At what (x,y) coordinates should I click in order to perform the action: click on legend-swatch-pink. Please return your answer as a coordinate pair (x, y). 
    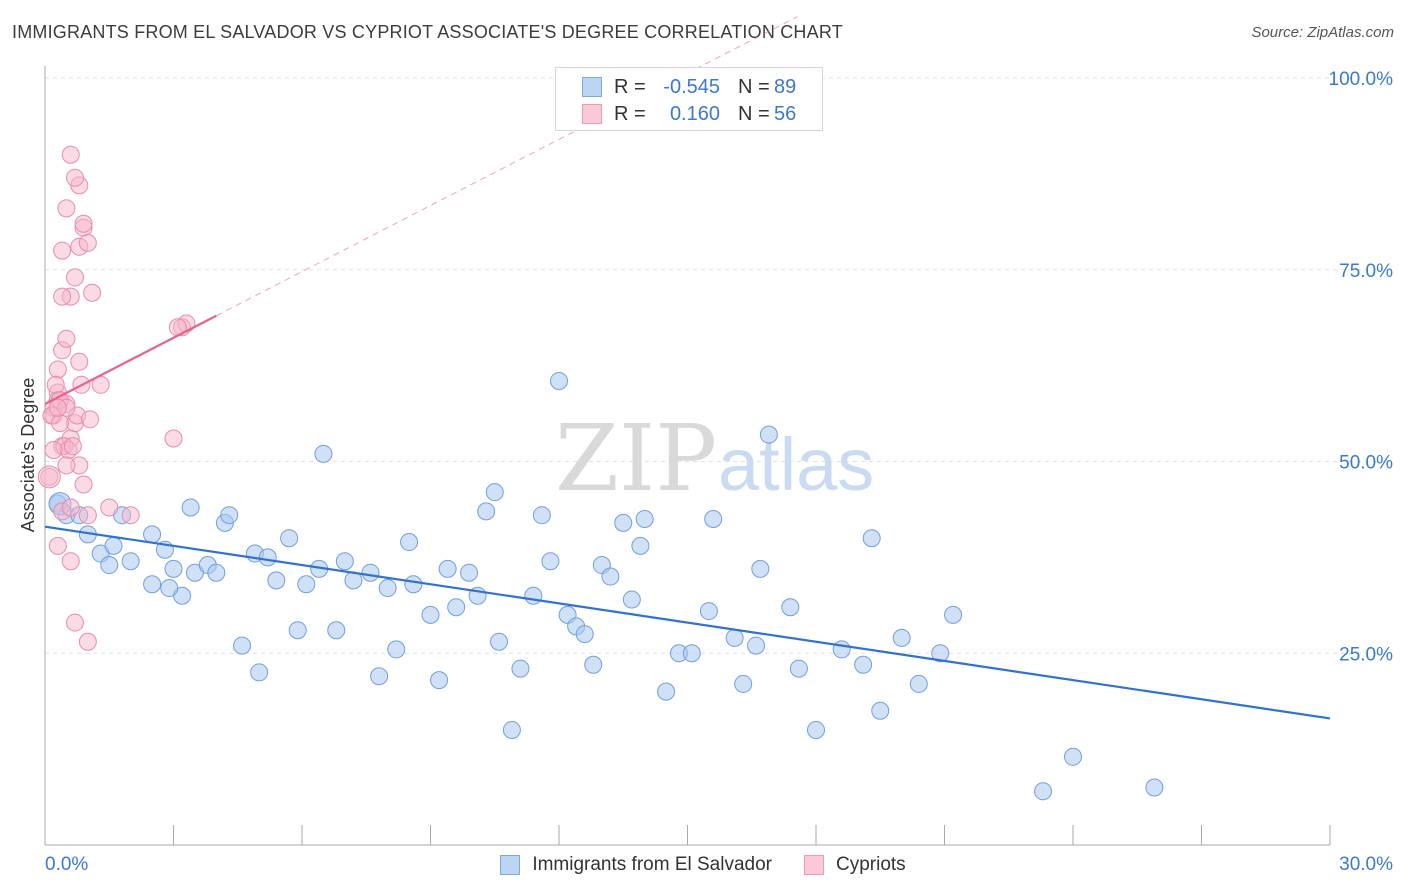
    Looking at the image, I should click on (592, 114).